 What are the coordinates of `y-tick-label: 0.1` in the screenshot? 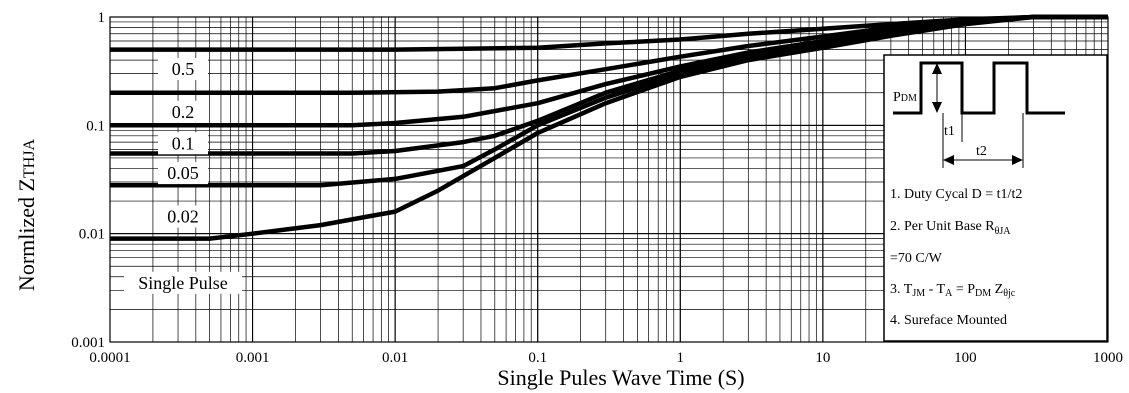 It's located at (95, 126).